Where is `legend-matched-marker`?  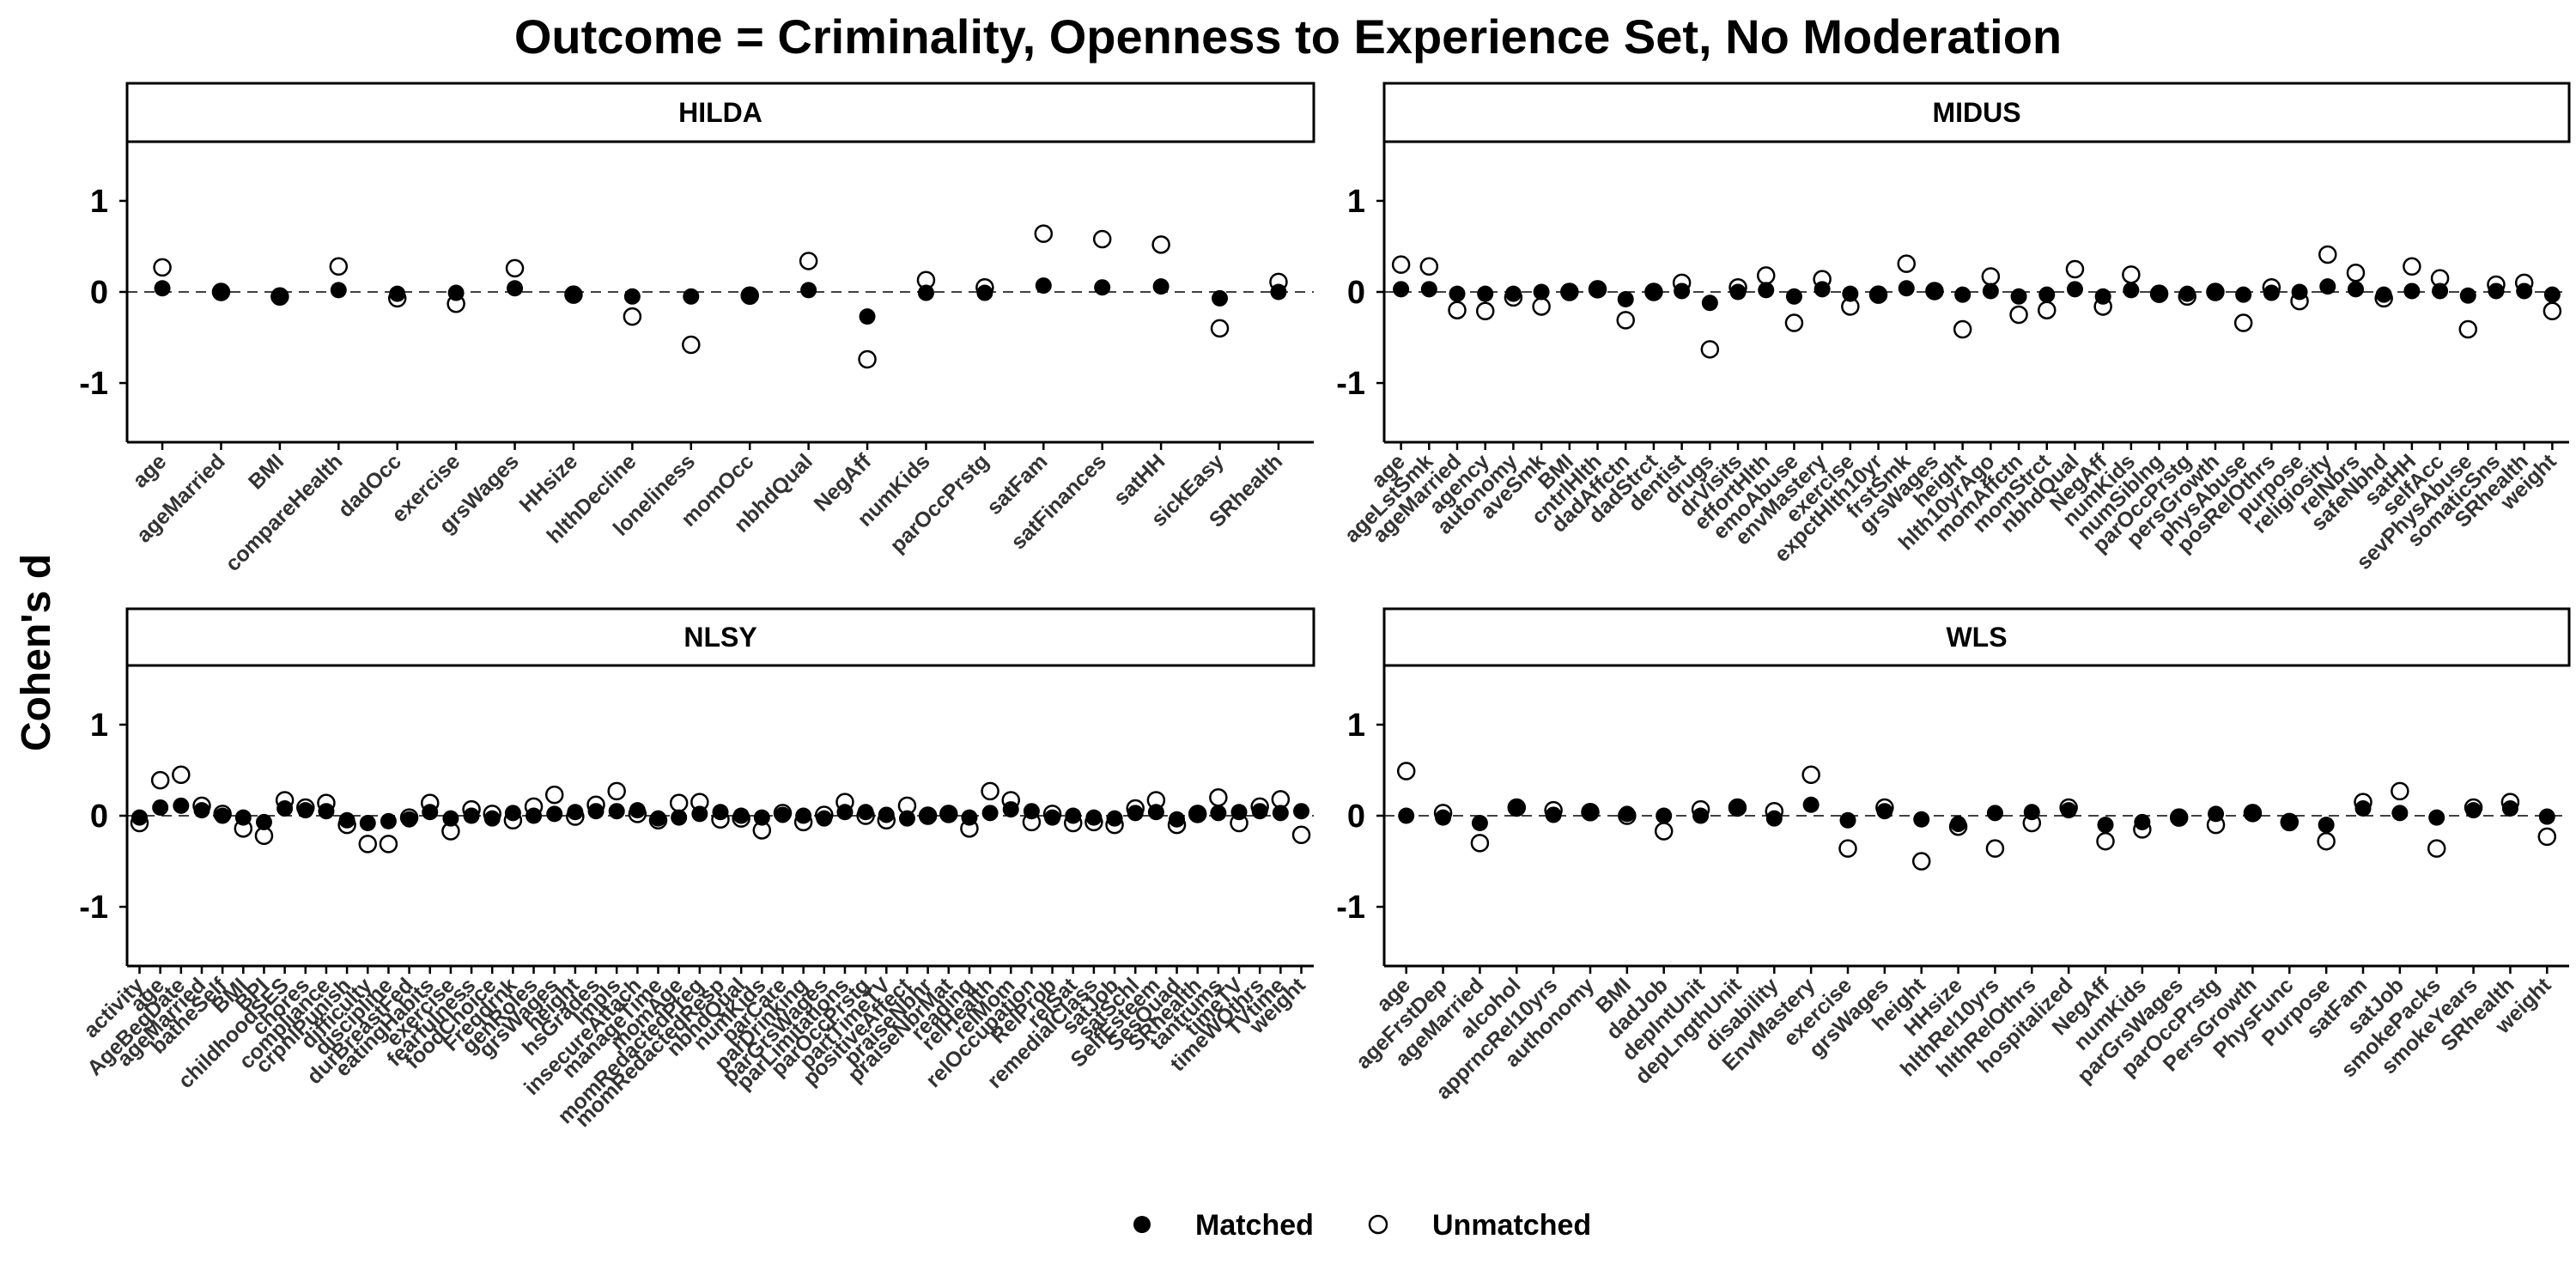 legend-matched-marker is located at coordinates (1142, 1224).